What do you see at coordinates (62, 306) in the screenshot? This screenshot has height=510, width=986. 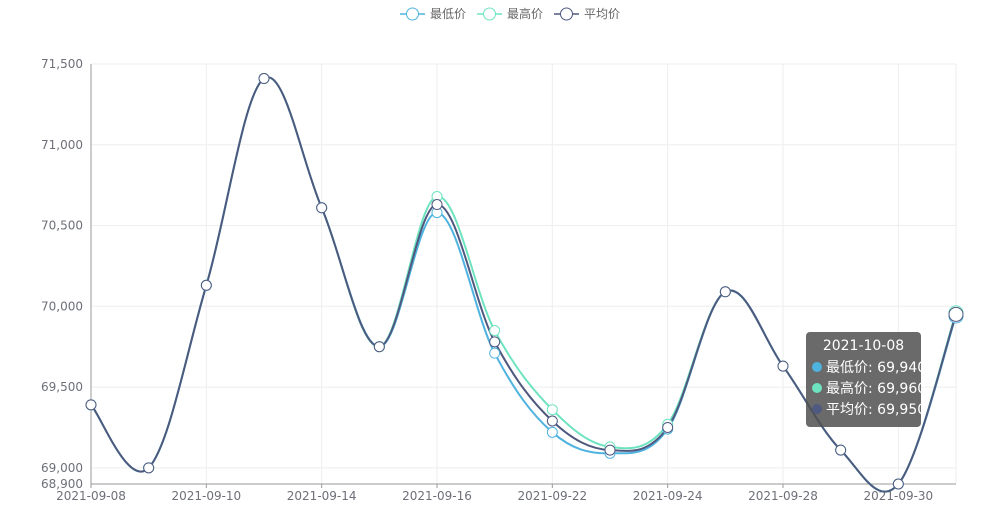 I see `y-tick-label: 70,000` at bounding box center [62, 306].